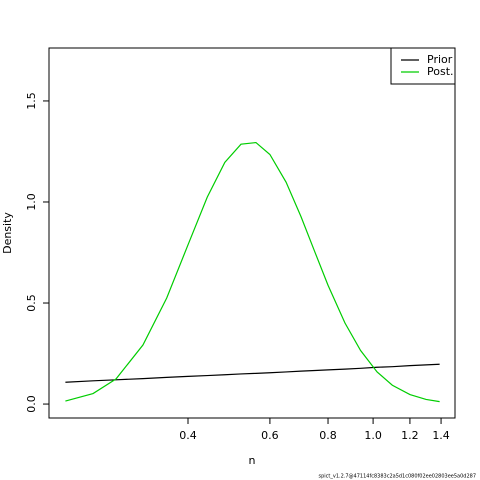 The height and width of the screenshot is (480, 480). Describe the element at coordinates (7, 233) in the screenshot. I see `y-axis-label: Density` at that location.